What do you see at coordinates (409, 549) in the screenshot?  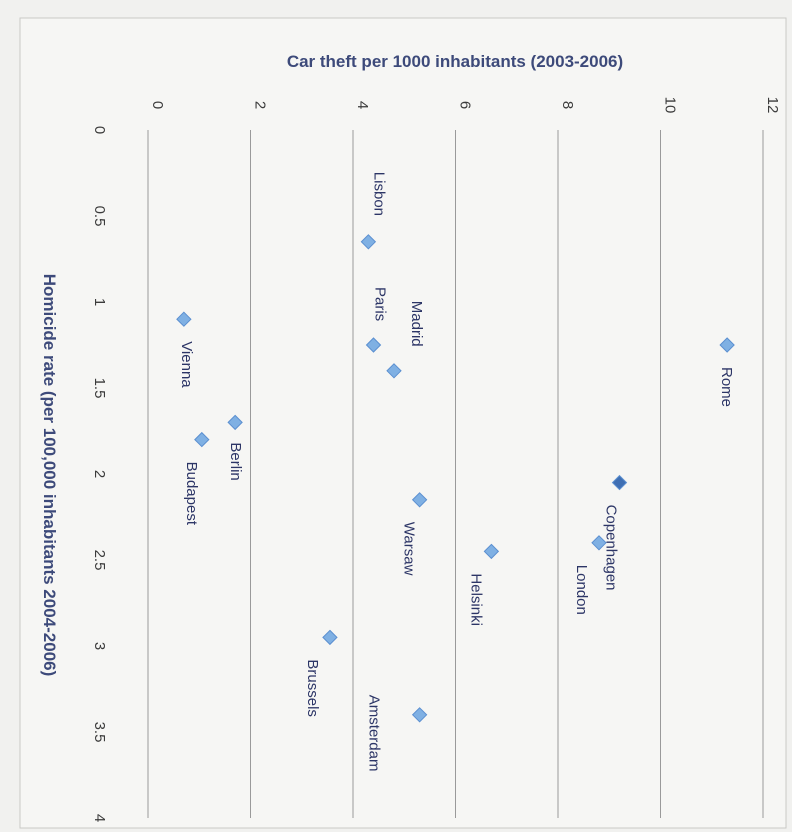 I see `point-label-warsaw: Warsaw` at bounding box center [409, 549].